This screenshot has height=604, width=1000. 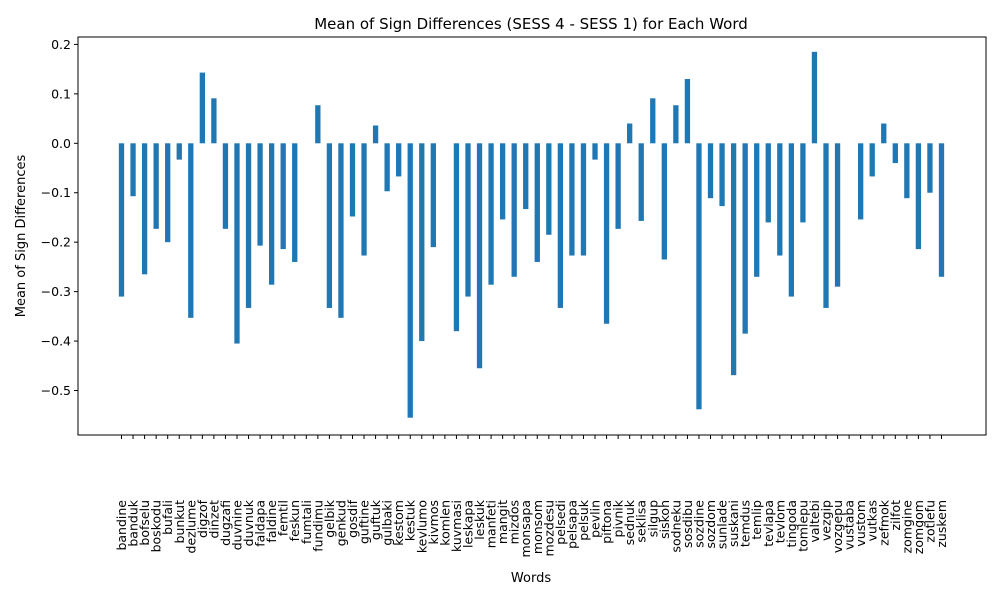 I want to click on x-tick-label: guftine, so click(x=364, y=522).